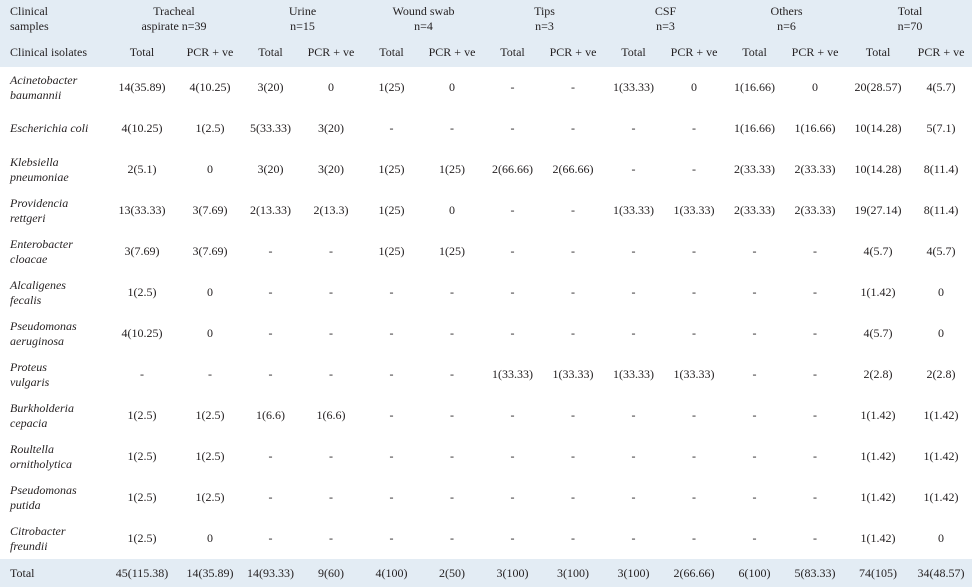  What do you see at coordinates (392, 52) in the screenshot?
I see `header-total: Total` at bounding box center [392, 52].